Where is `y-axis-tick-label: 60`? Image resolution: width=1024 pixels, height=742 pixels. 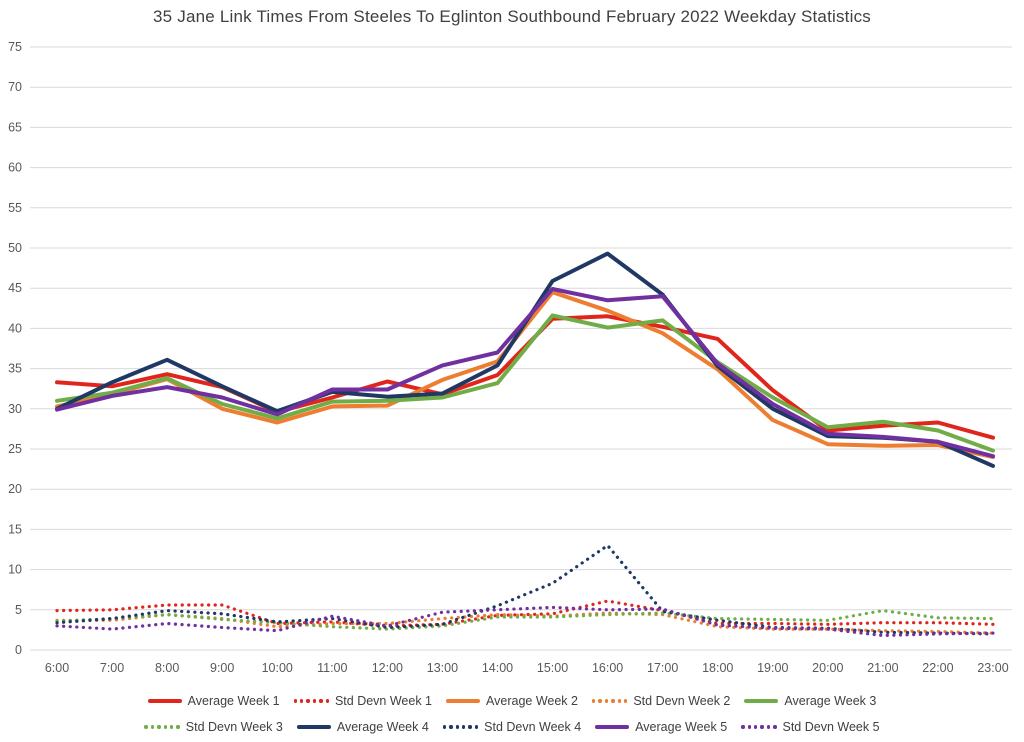 y-axis-tick-label: 60 is located at coordinates (15, 168).